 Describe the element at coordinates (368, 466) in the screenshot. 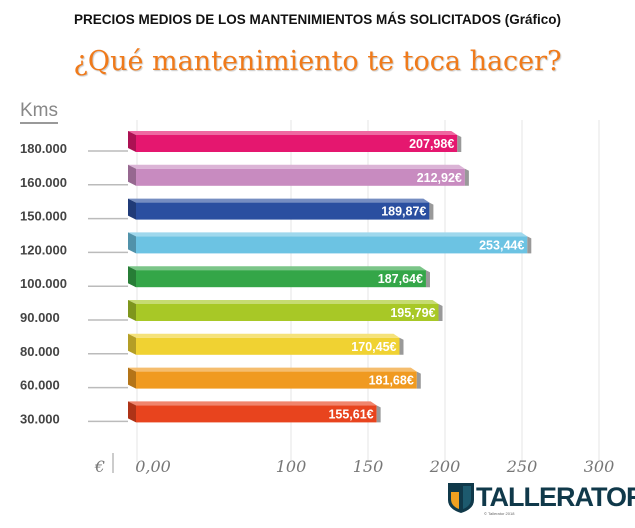

I see `x-tick-label: 150` at that location.